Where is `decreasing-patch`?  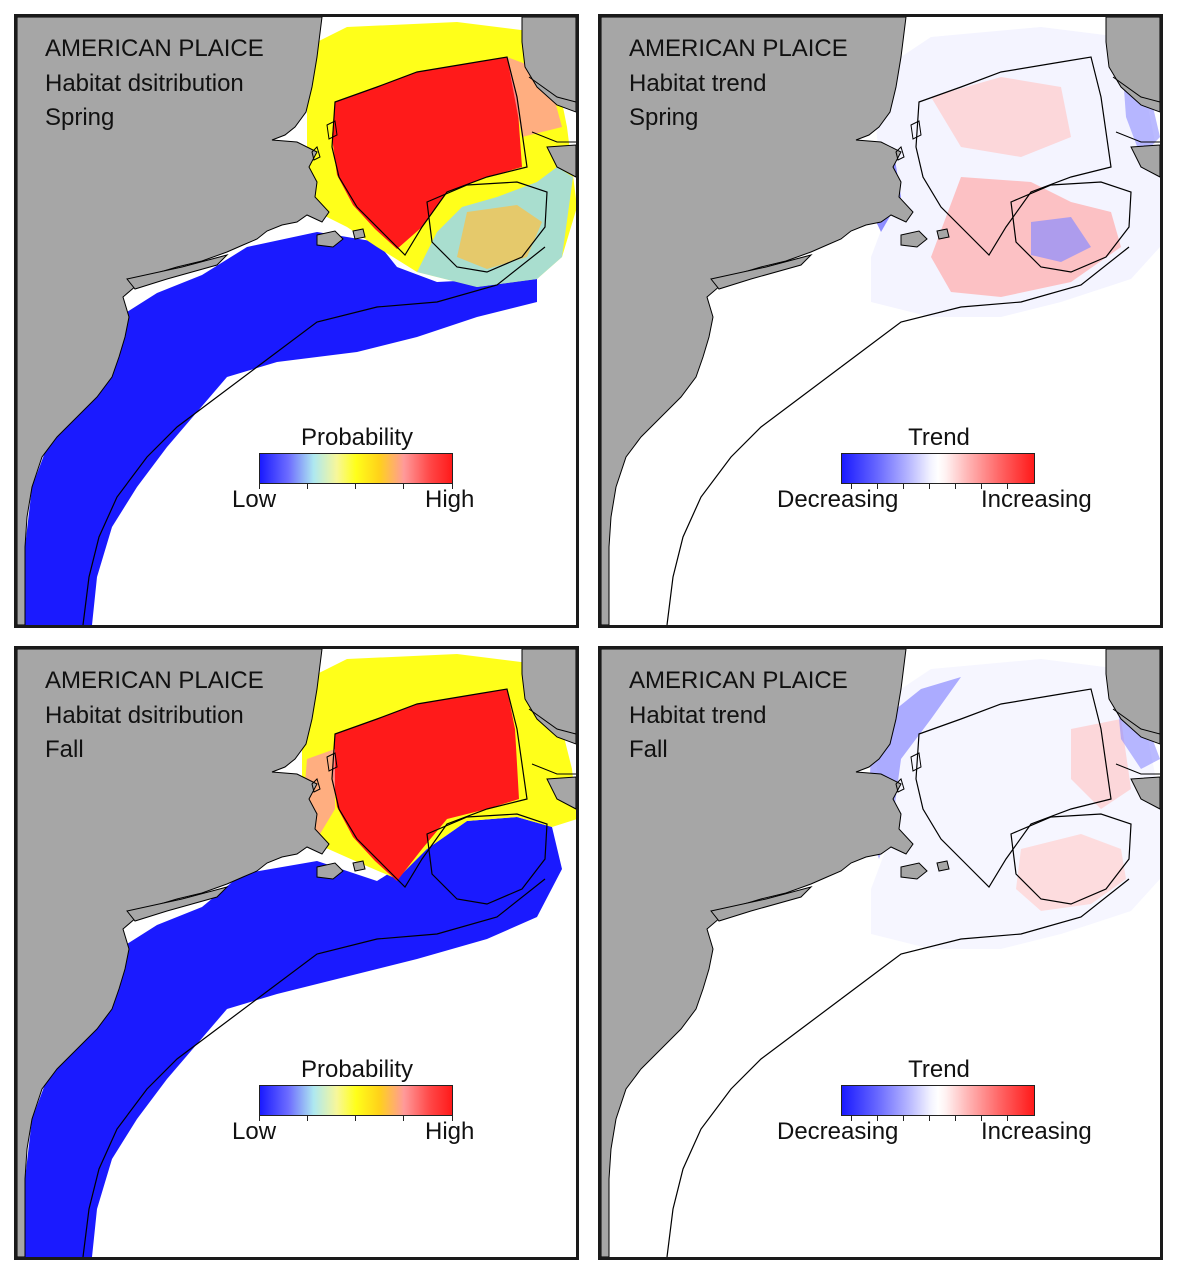 decreasing-patch is located at coordinates (1061, 239).